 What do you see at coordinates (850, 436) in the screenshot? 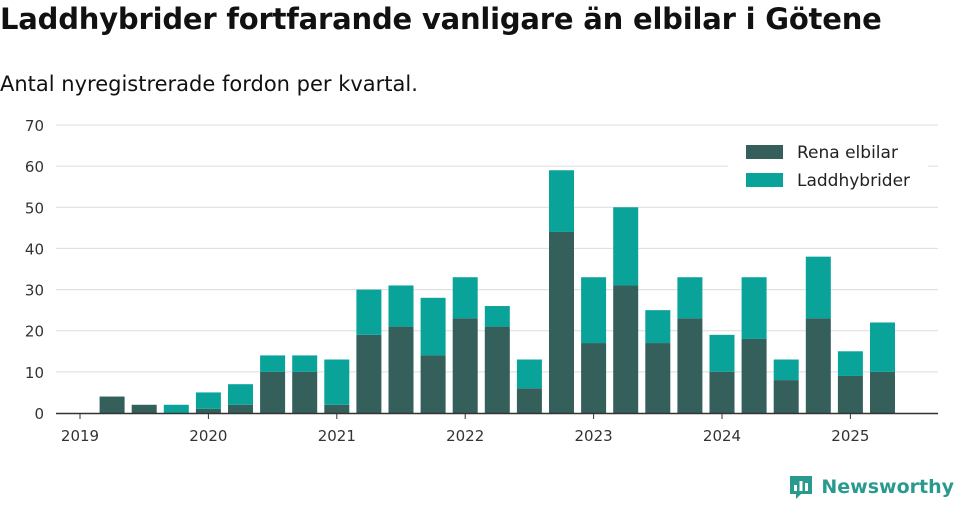
I see `x-tick-label: 2025` at bounding box center [850, 436].